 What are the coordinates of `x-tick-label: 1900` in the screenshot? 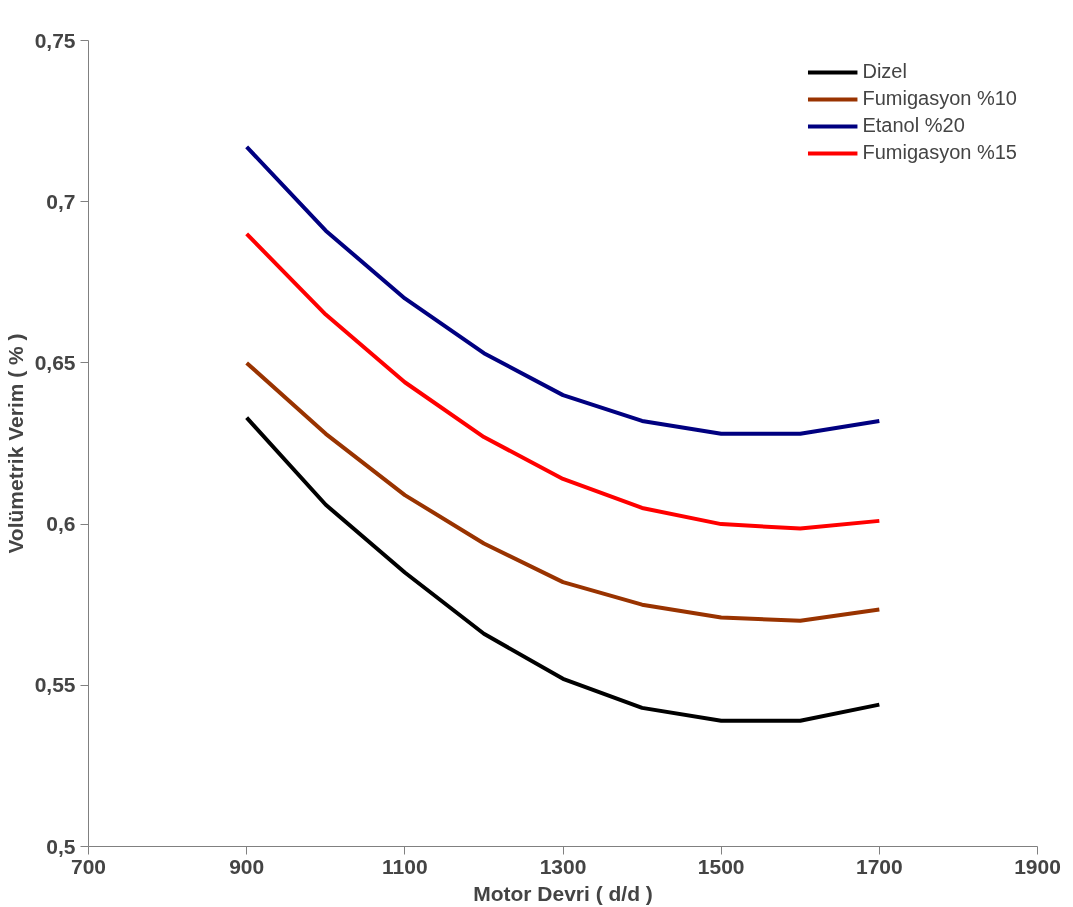 It's located at (1037, 866).